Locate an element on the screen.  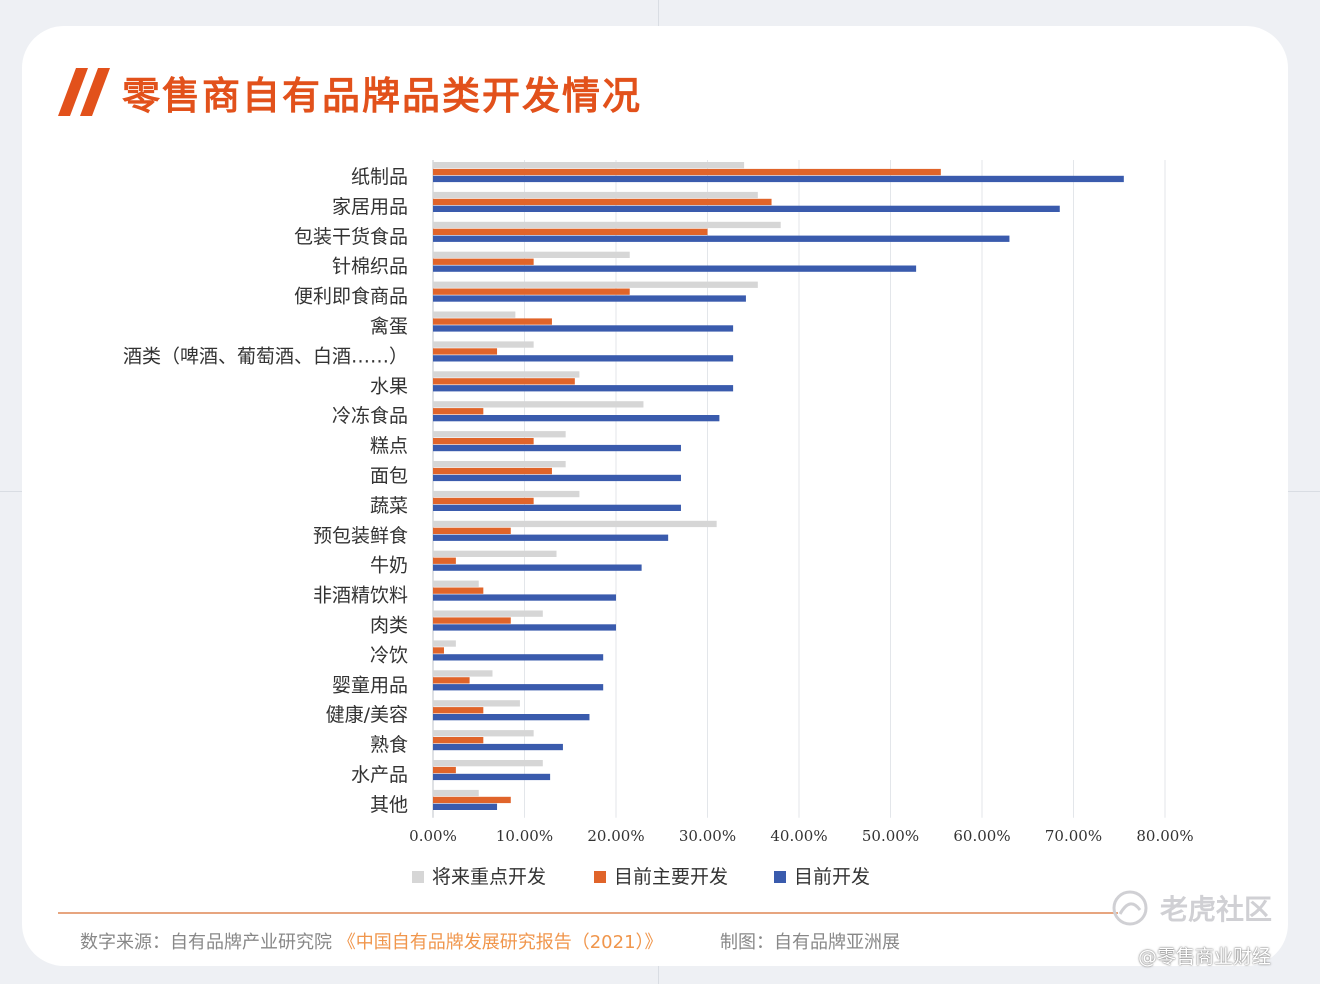
x-tick-label: 80.00% is located at coordinates (1164, 836).